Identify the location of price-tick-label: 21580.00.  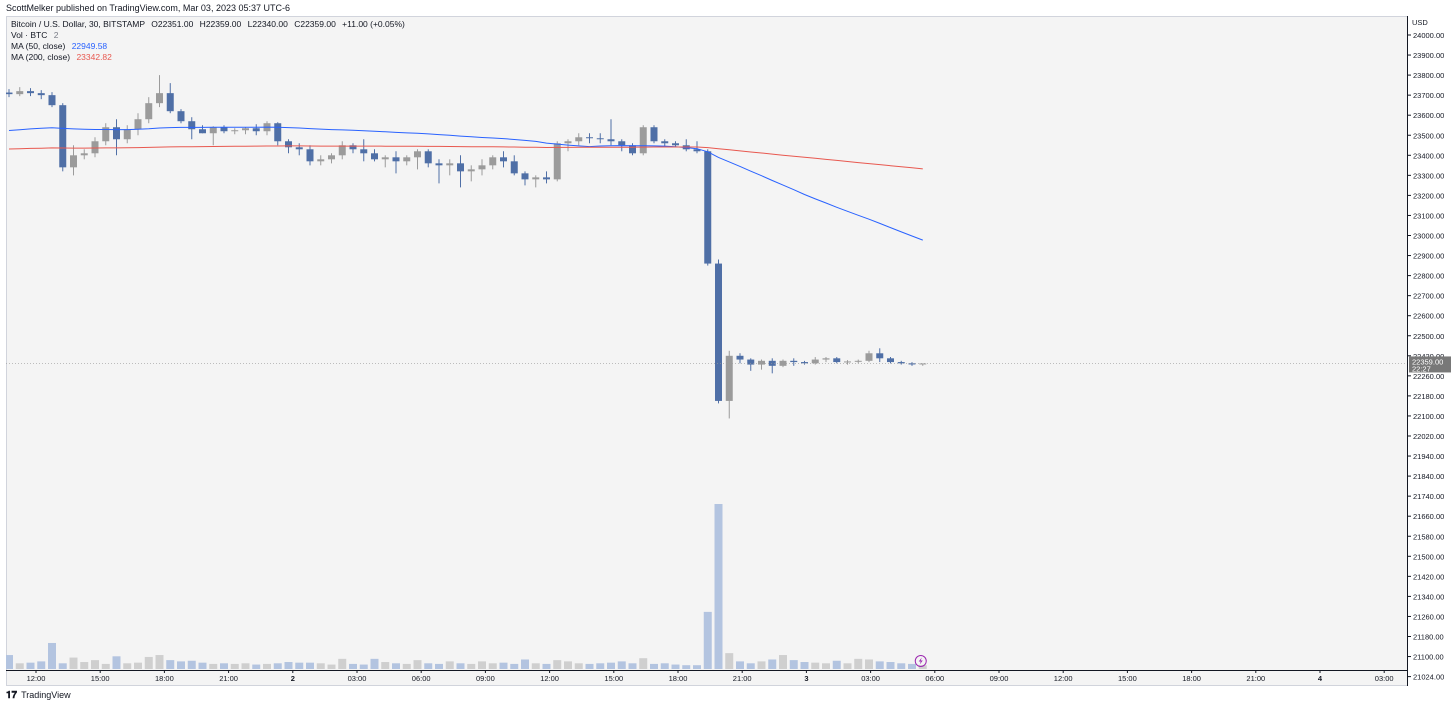
(1428, 536).